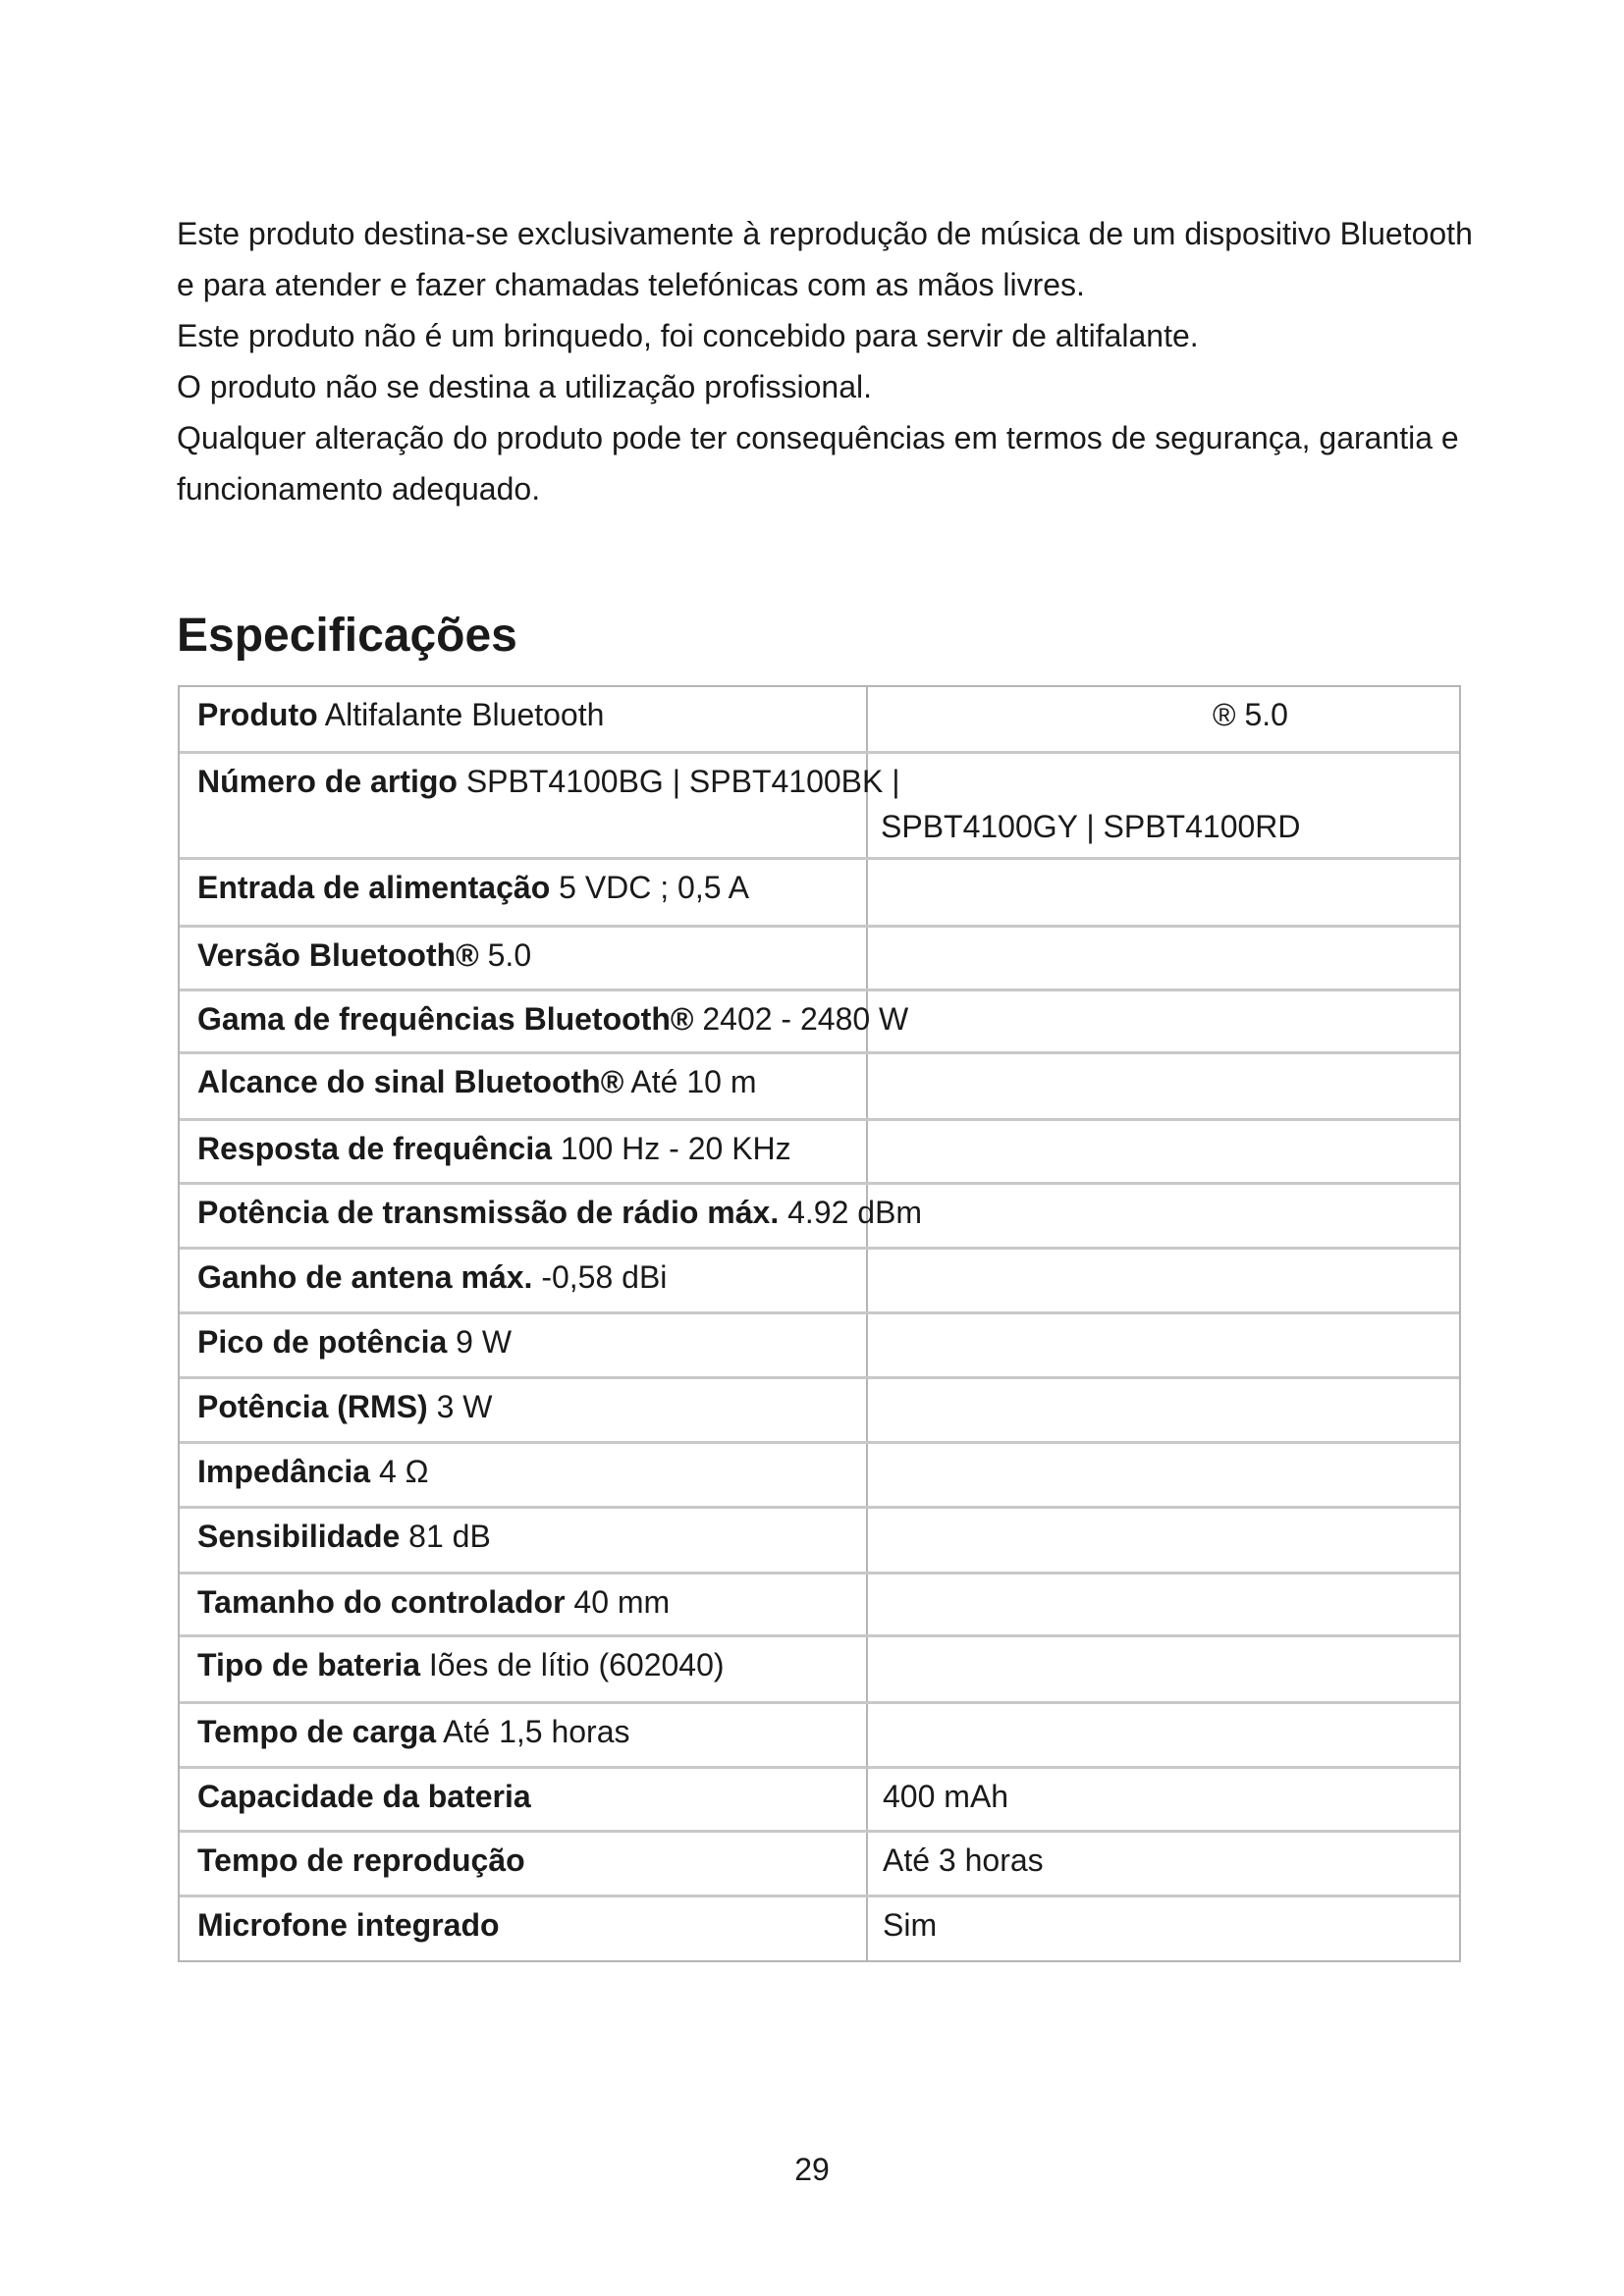 This screenshot has height=2296, width=1624. Describe the element at coordinates (327, 781) in the screenshot. I see `spec-label: Número de artigo` at that location.